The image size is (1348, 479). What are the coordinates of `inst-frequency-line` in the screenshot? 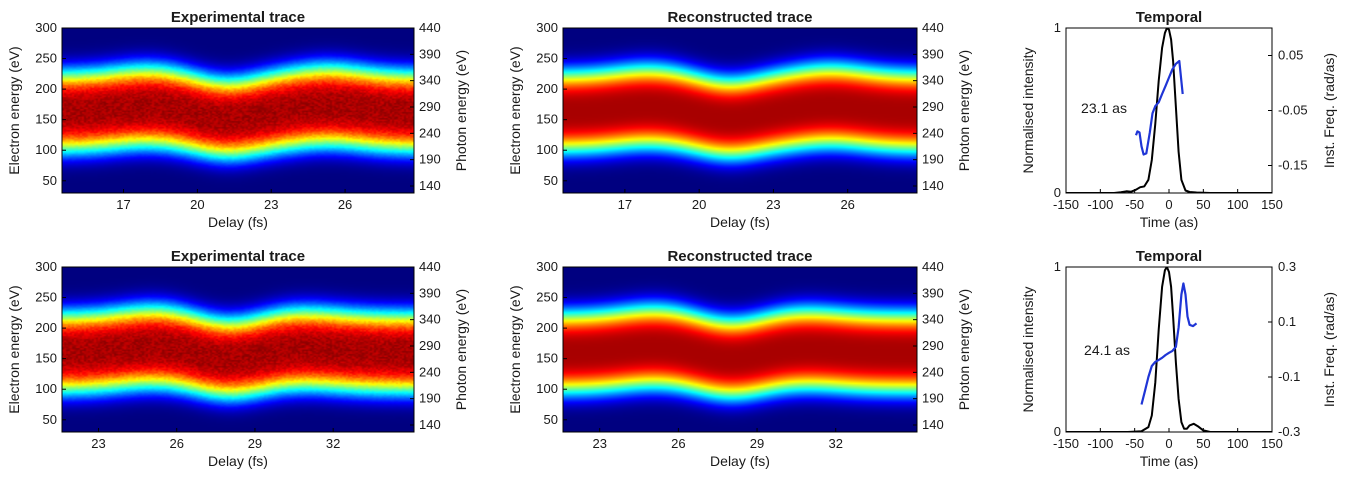 It's located at (1169, 343).